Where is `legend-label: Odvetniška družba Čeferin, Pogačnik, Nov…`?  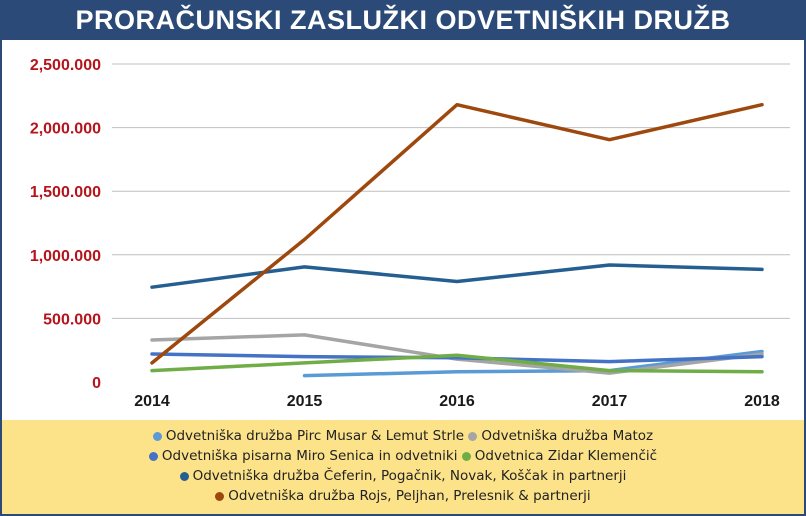 legend-label: Odvetniška družba Čeferin, Pogačnik, Nov… is located at coordinates (409, 476).